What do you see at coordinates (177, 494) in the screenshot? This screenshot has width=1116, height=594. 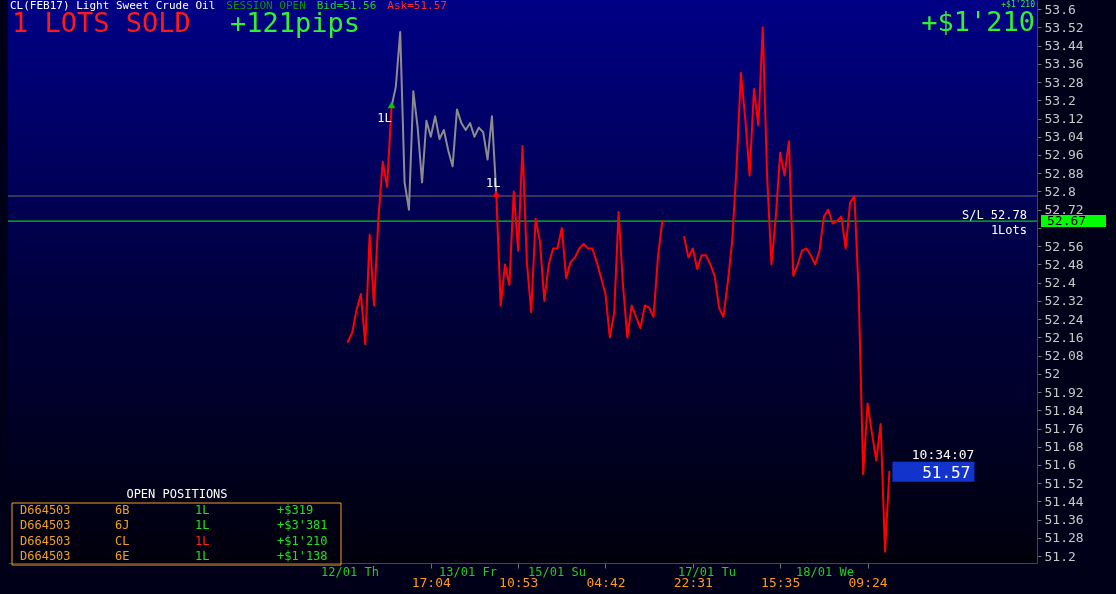 I see `annotation: OPEN POSITIONS` at bounding box center [177, 494].